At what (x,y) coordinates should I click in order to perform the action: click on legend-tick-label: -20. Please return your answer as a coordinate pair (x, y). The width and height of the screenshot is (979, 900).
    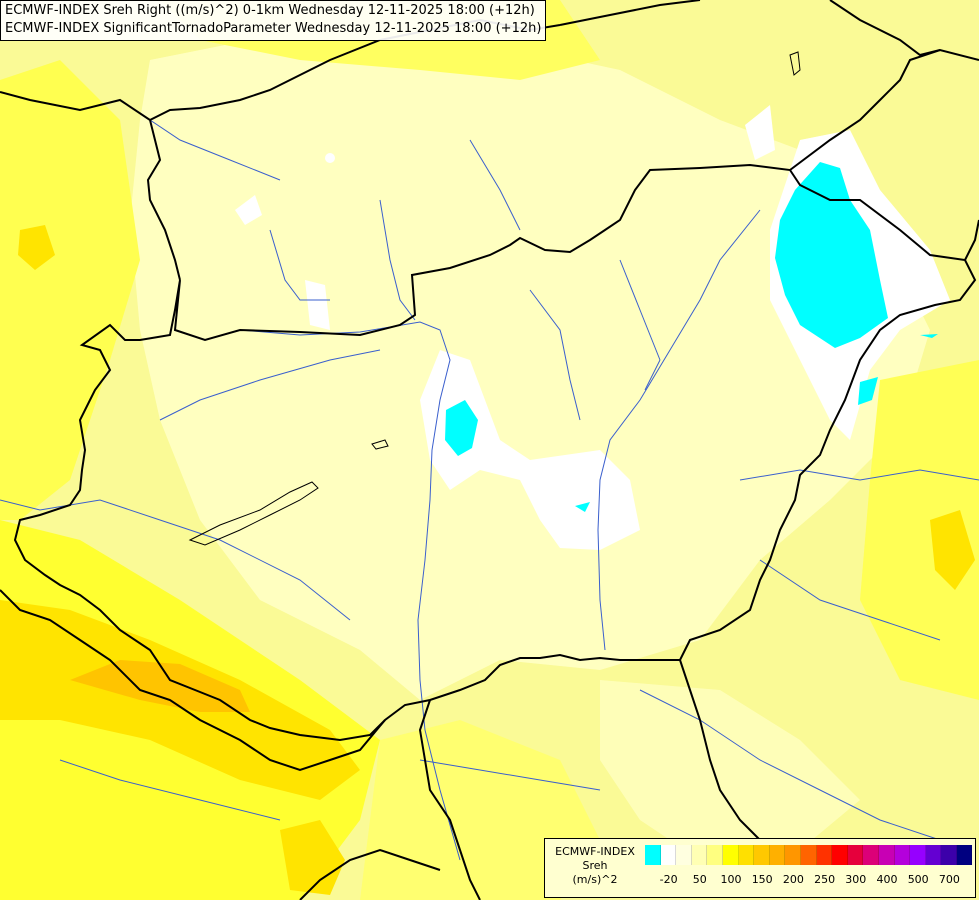
    Looking at the image, I should click on (668, 879).